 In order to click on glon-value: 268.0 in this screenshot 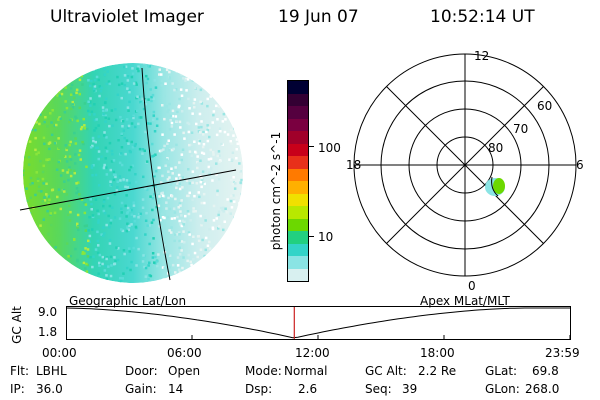, I will do `click(542, 389)`.